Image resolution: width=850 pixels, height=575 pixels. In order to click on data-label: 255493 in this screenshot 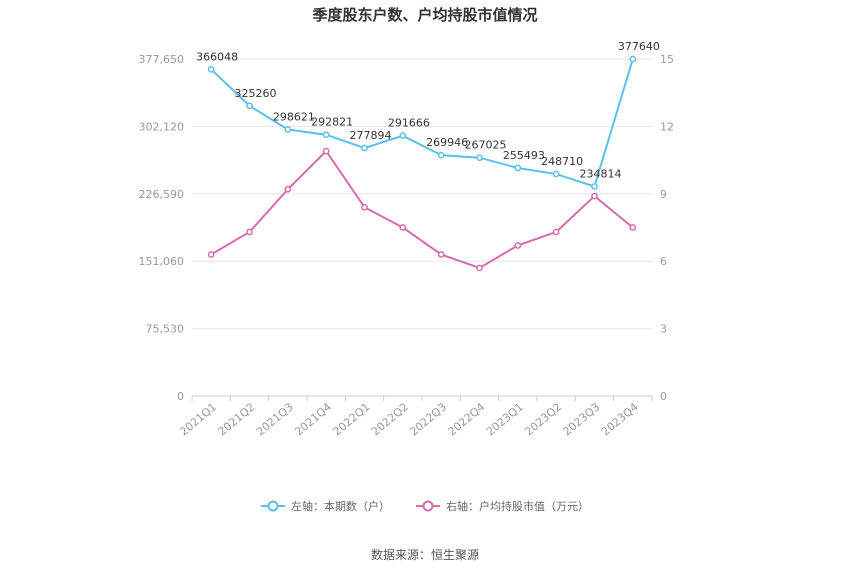, I will do `click(524, 155)`.